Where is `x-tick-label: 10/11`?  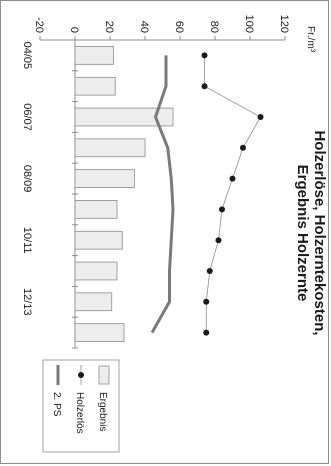 x-tick-label: 10/11 is located at coordinates (27, 240).